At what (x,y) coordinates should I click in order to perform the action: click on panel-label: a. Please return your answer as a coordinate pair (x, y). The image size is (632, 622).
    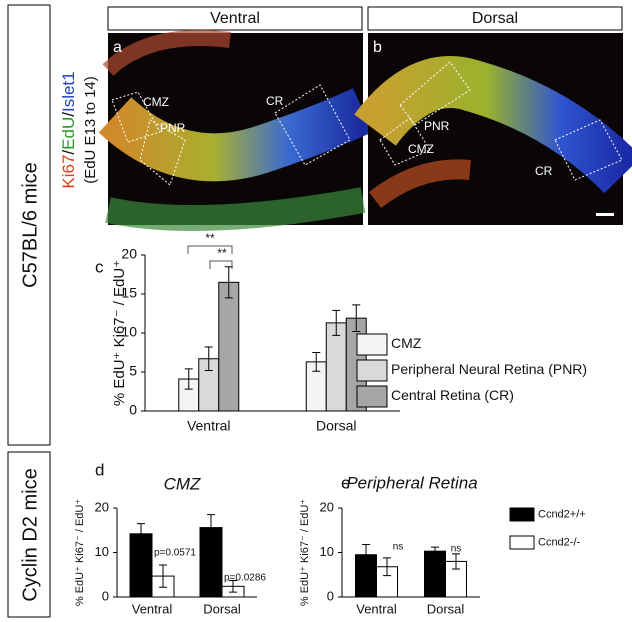
    Looking at the image, I should click on (117, 47).